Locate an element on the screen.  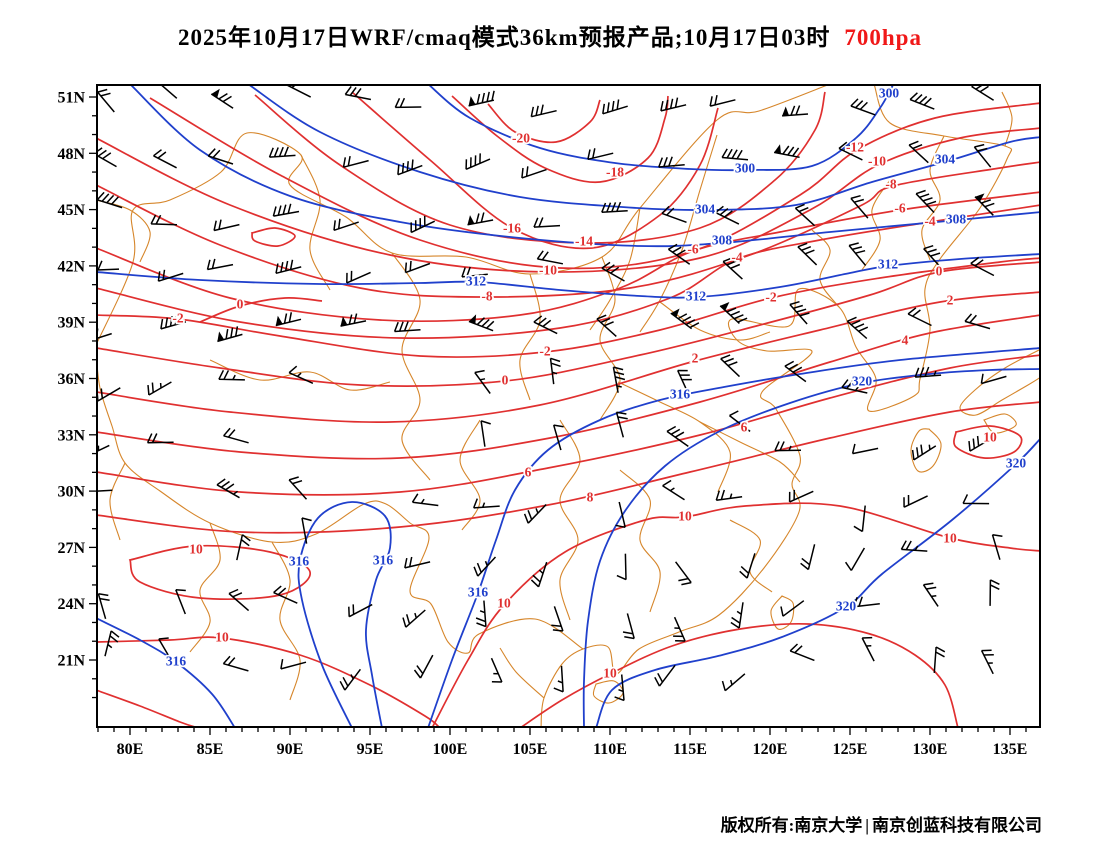
lat-axis-label: 45N is located at coordinates (71, 210).